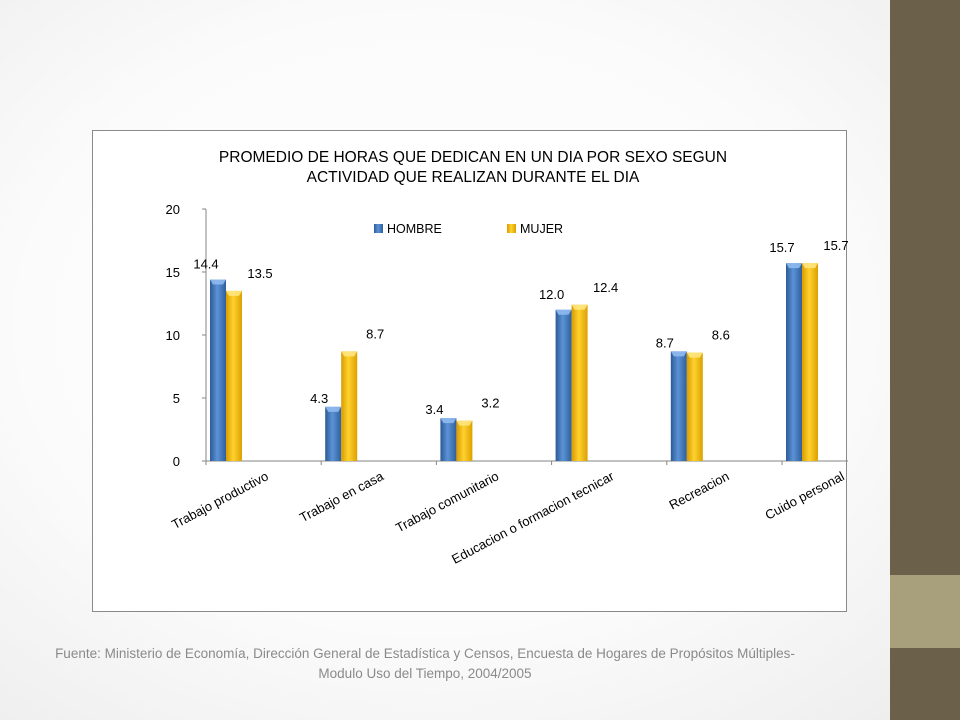  Describe the element at coordinates (721, 335) in the screenshot. I see `data-label-mujer: 8.6` at that location.